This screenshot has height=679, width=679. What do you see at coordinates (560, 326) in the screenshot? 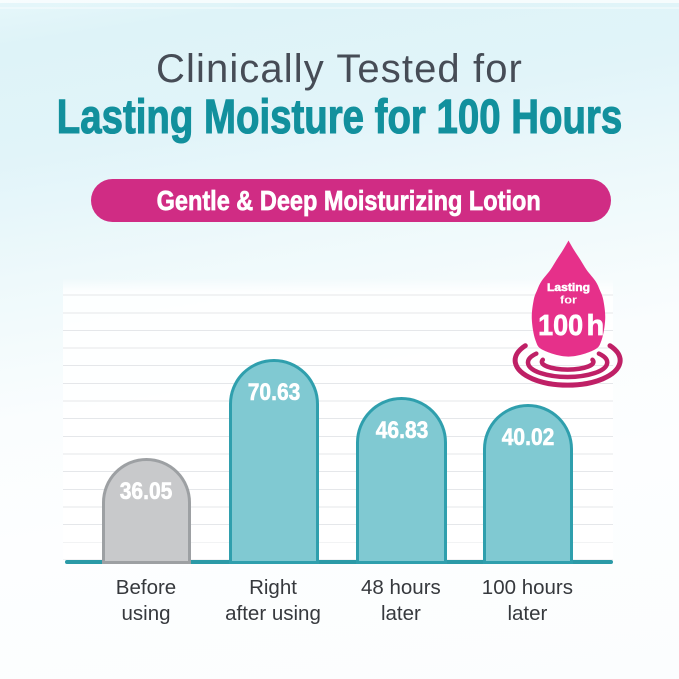
I see `svg-text: 100` at bounding box center [560, 326].